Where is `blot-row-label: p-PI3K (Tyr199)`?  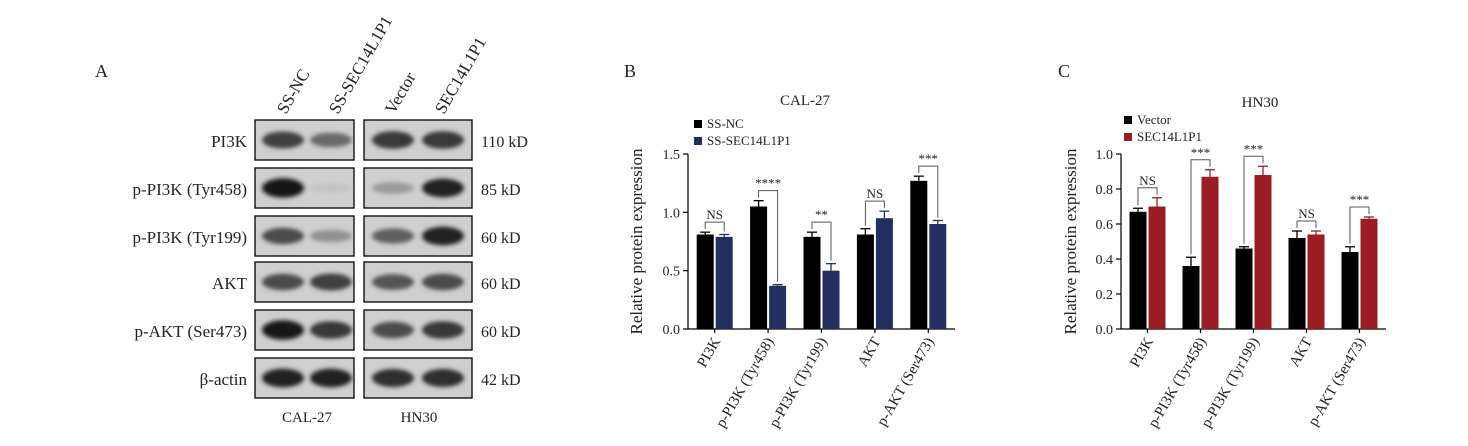 blot-row-label: p-PI3K (Tyr199) is located at coordinates (190, 237).